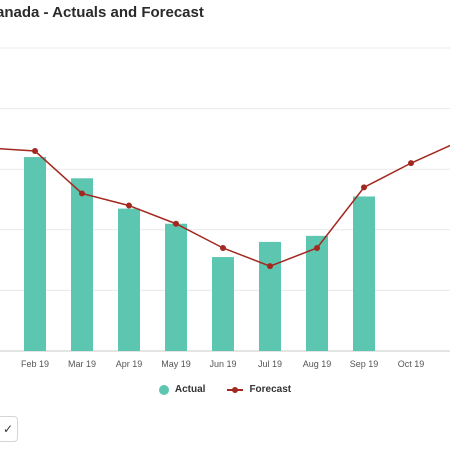 The width and height of the screenshot is (450, 450). I want to click on dropdown-toggle-button: ✓, so click(9, 429).